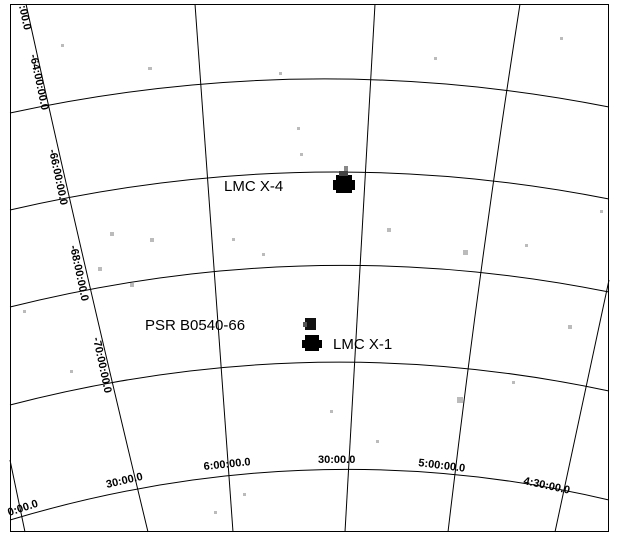  What do you see at coordinates (442, 466) in the screenshot?
I see `ra-label-4: 5:00:00.0` at bounding box center [442, 466].